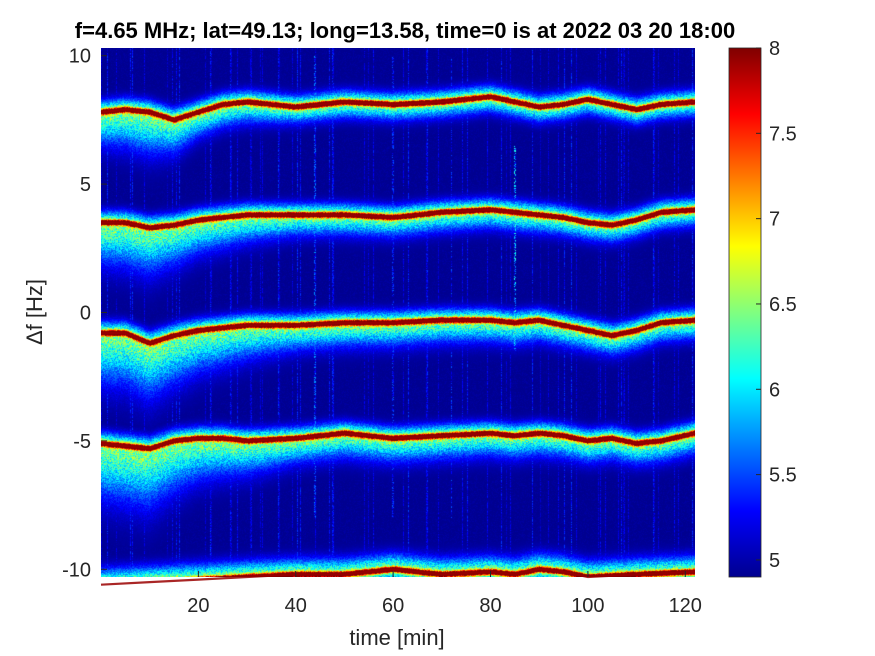  What do you see at coordinates (774, 49) in the screenshot?
I see `colorbar-tick-label: 8` at bounding box center [774, 49].